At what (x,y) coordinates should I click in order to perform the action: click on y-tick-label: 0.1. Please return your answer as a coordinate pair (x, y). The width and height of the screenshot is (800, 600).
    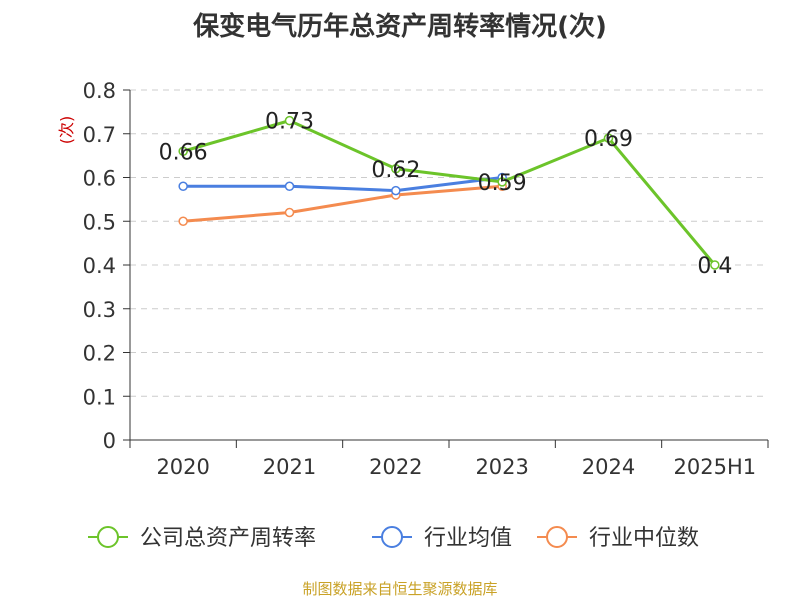
    Looking at the image, I should click on (99, 397).